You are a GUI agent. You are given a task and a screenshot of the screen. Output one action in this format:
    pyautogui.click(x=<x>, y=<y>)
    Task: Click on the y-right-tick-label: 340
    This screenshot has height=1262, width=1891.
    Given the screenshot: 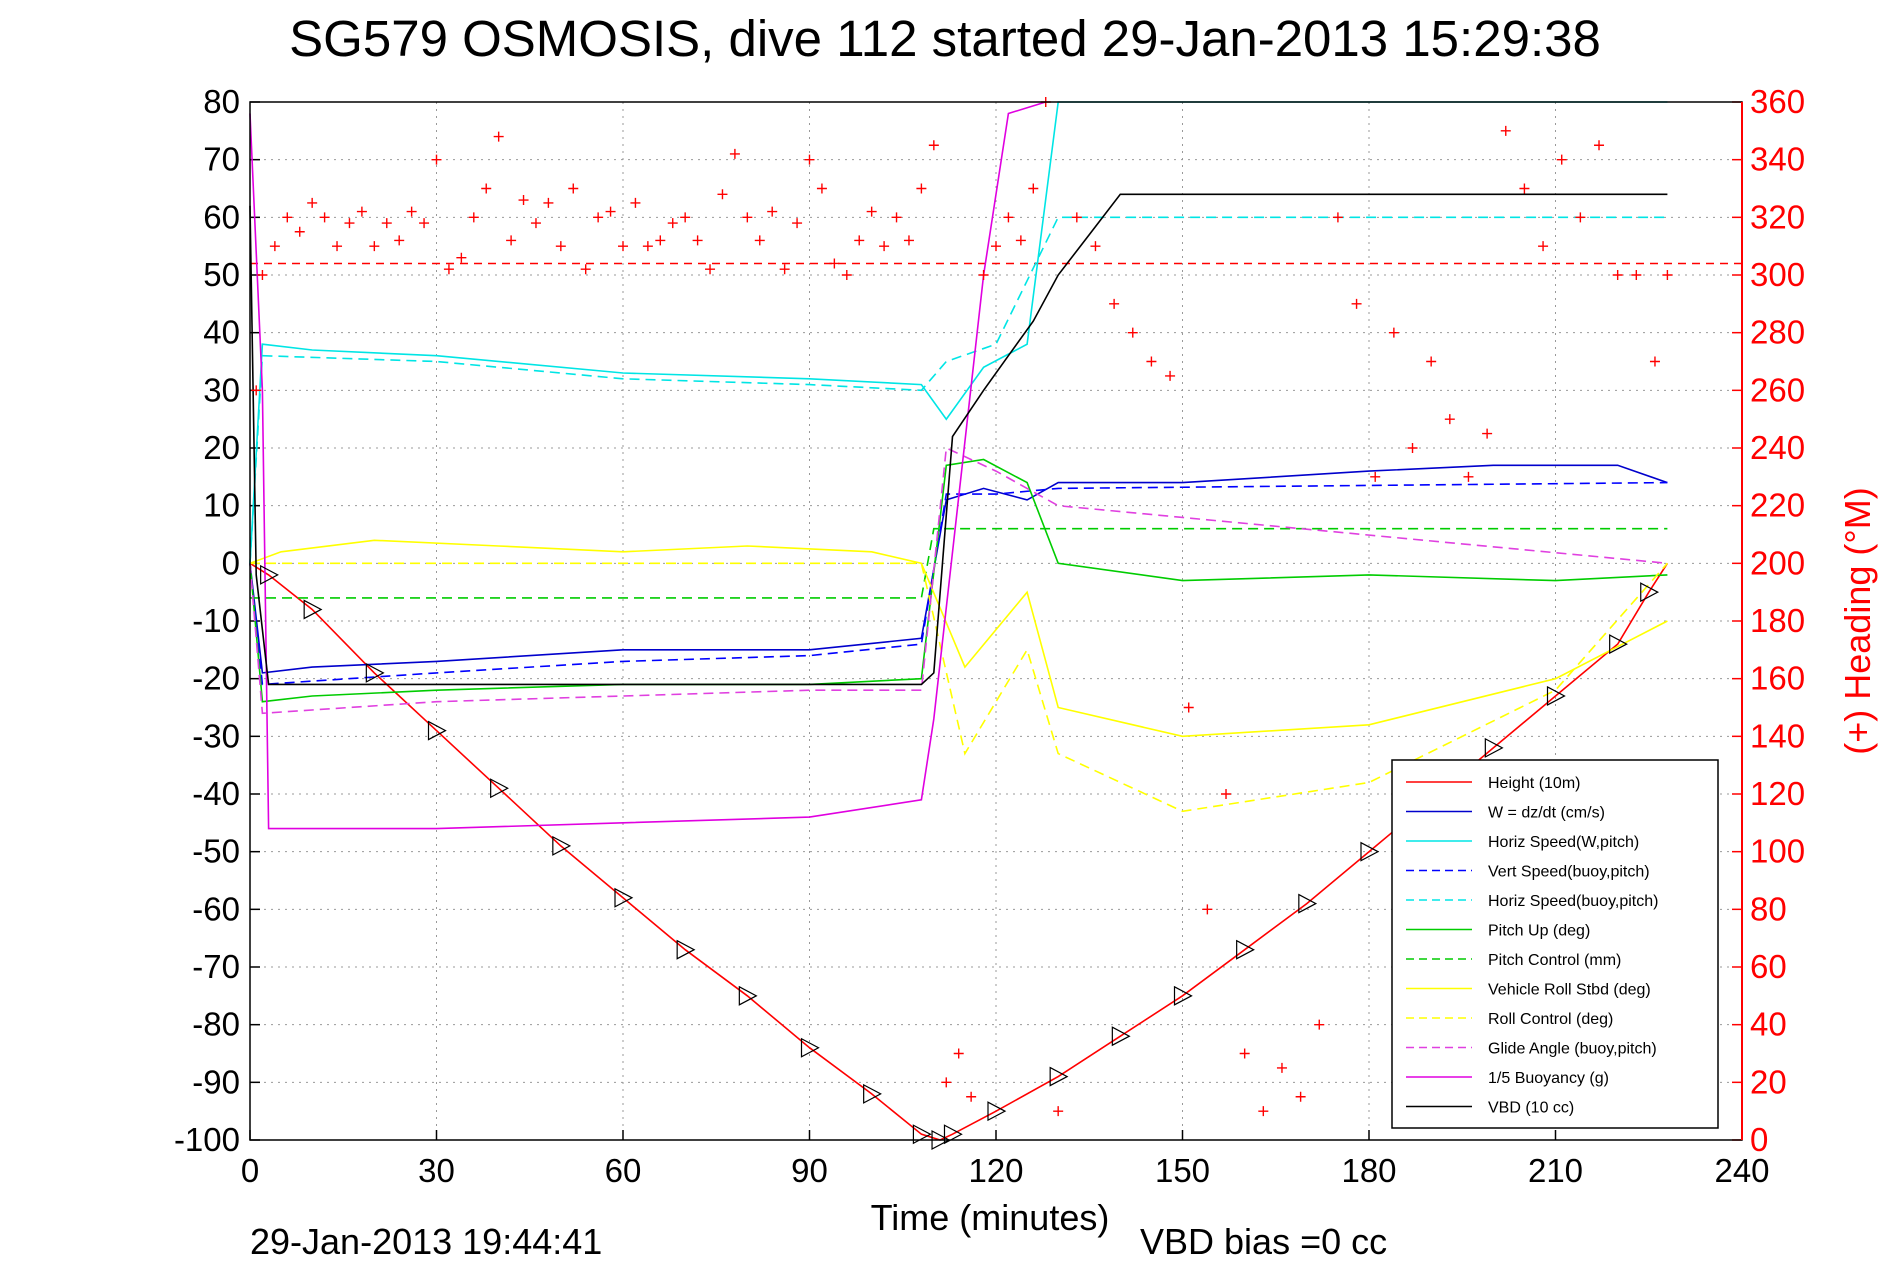 What is the action you would take?
    pyautogui.click(x=1777, y=159)
    